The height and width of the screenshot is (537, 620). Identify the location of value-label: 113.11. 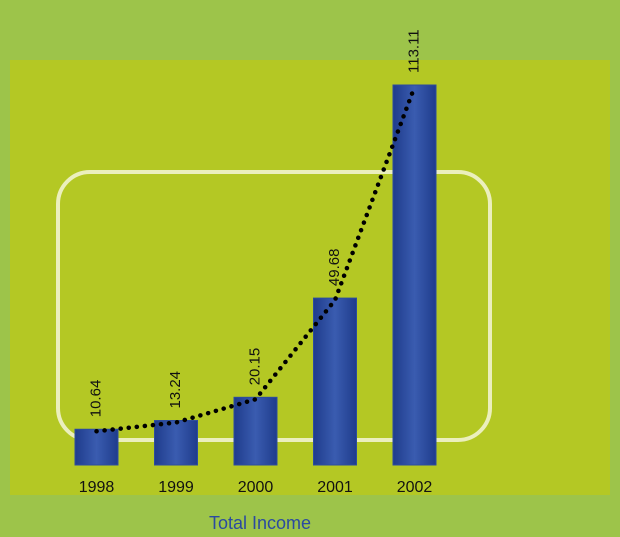
(413, 51).